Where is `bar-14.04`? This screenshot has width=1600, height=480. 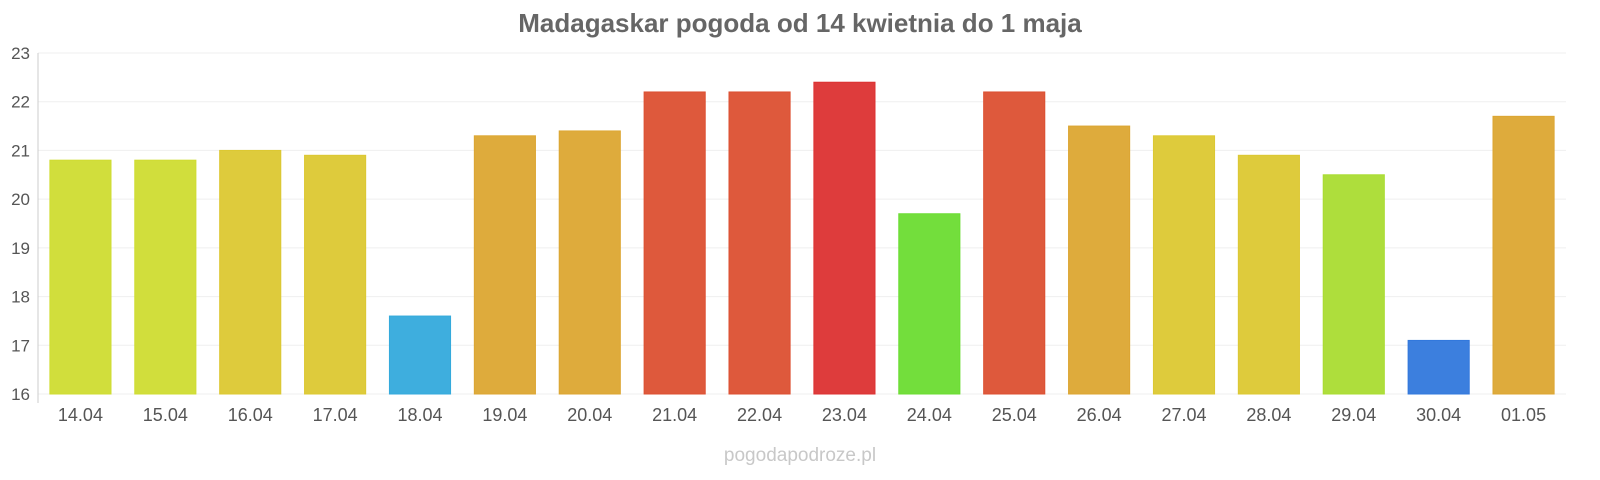 bar-14.04 is located at coordinates (80, 277).